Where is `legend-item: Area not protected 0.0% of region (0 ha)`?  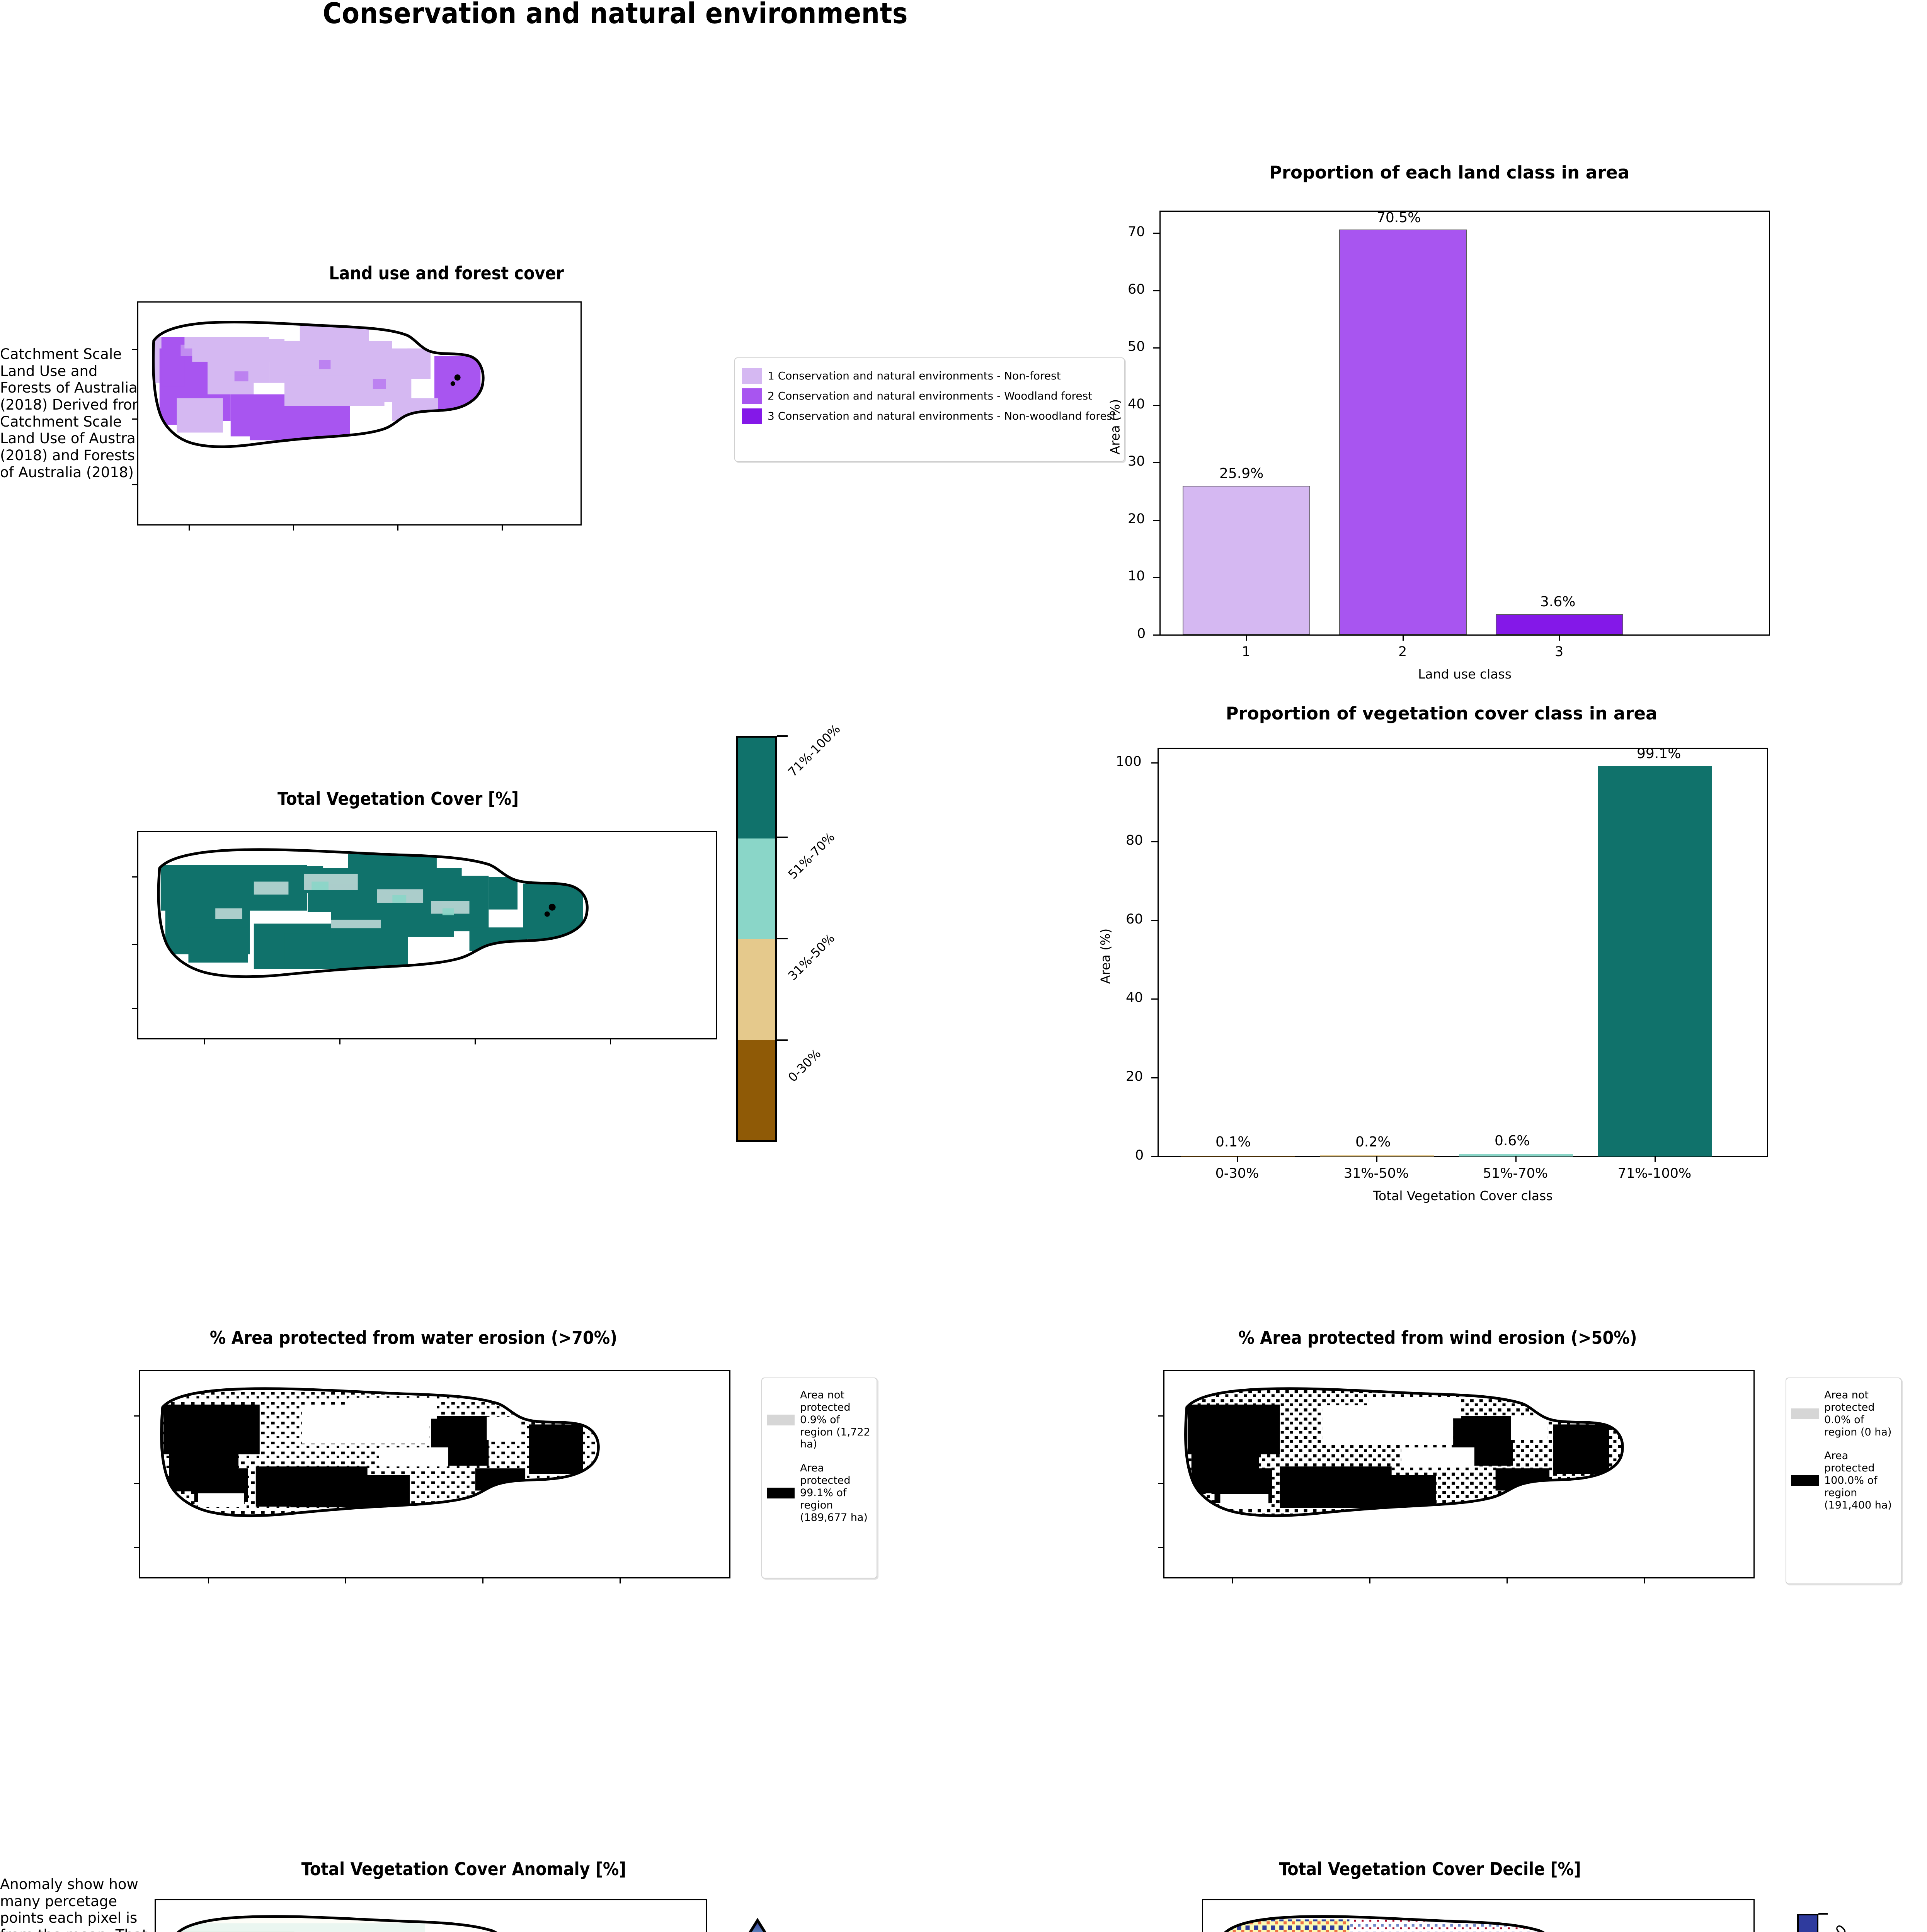
legend-item: Area not protected 0.0% of region (0 ha) is located at coordinates (1843, 1413).